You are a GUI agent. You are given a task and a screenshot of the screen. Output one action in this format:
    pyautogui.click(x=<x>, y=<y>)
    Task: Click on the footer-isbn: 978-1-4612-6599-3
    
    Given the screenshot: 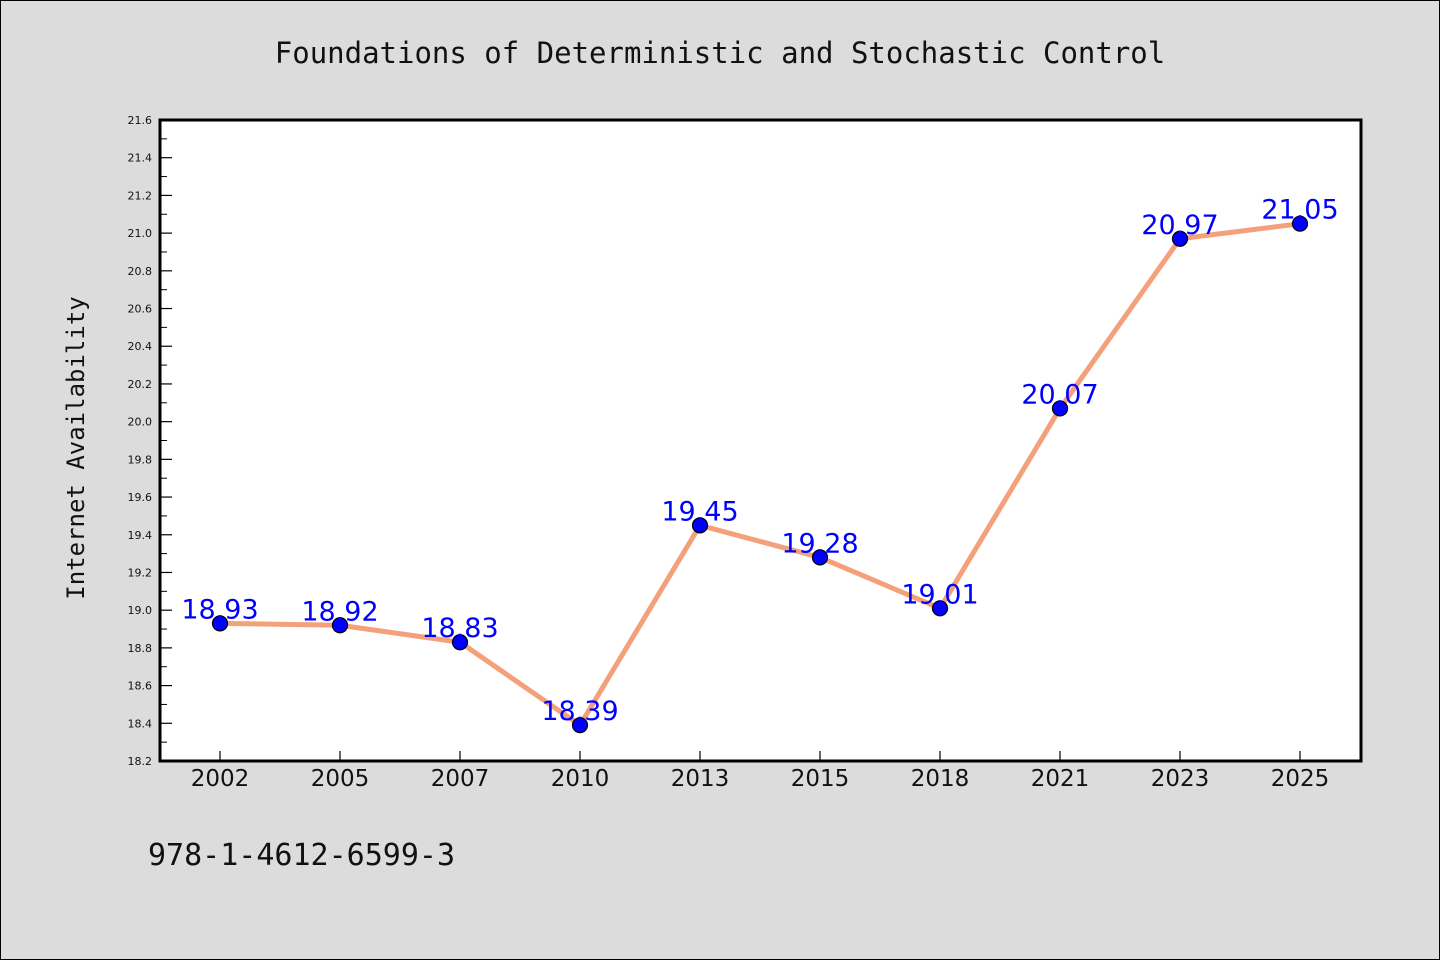 What is the action you would take?
    pyautogui.click(x=301, y=855)
    